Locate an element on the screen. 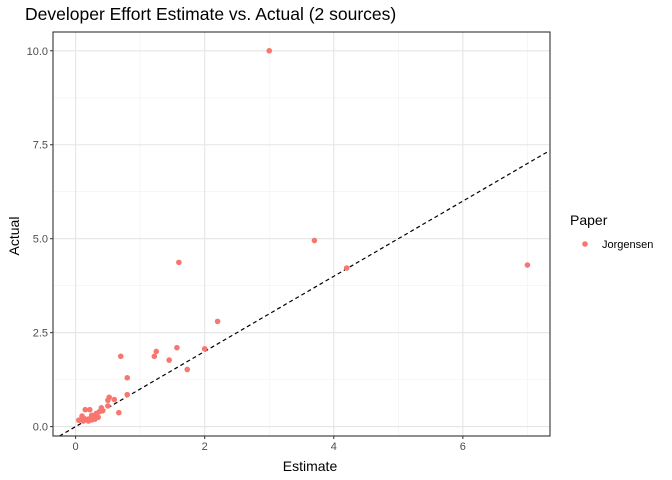 This screenshot has width=672, height=480. legend-key is located at coordinates (585, 244).